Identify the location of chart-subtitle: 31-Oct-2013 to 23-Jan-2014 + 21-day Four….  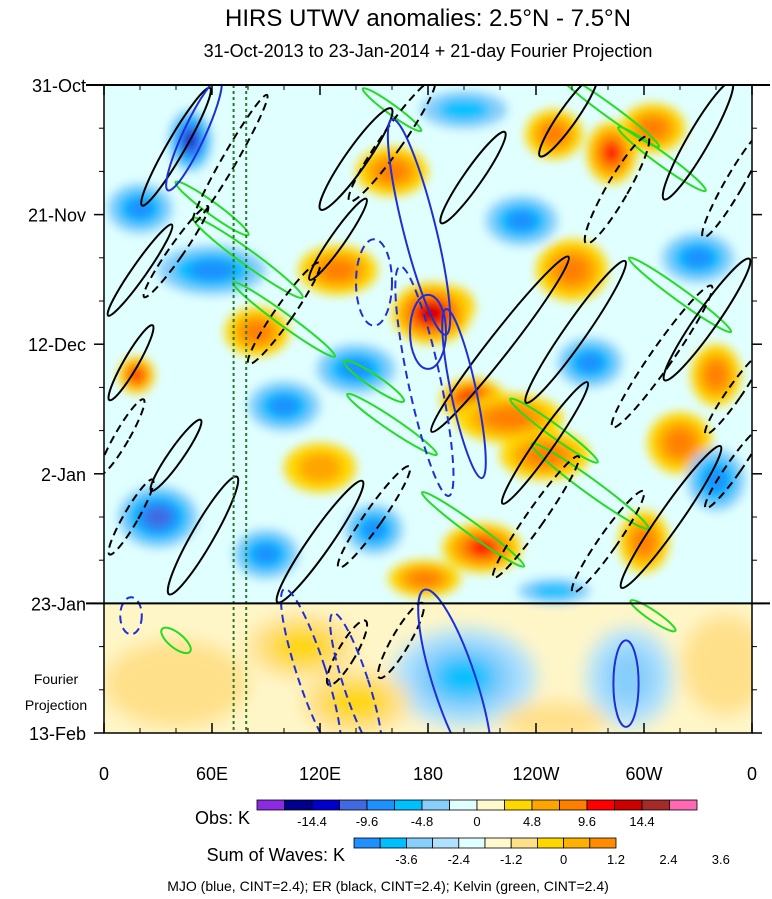
(428, 51).